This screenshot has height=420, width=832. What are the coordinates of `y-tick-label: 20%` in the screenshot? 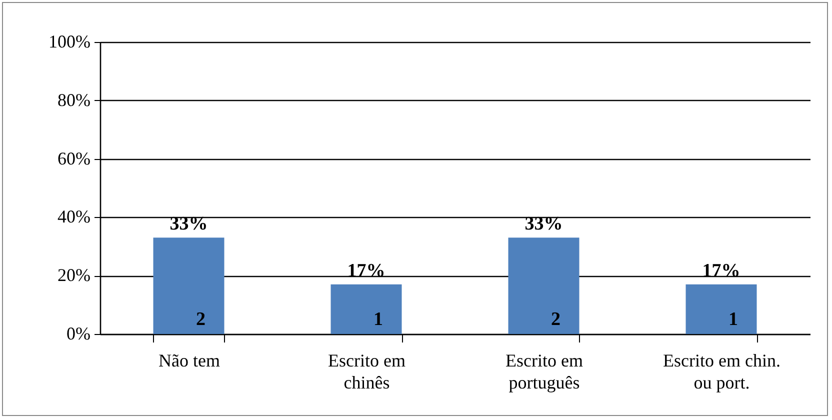 It's located at (74, 275).